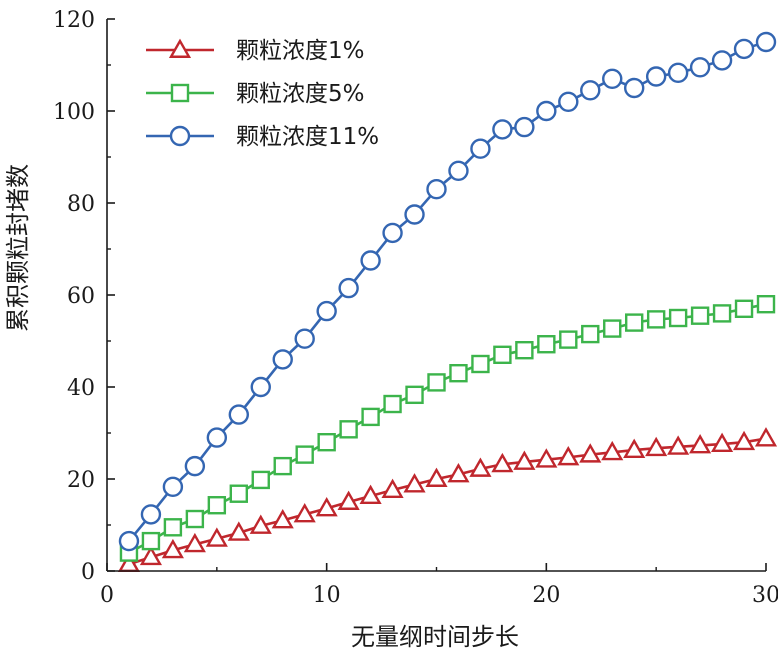 This screenshot has height=655, width=778. I want to click on x-tick-label: 20, so click(546, 595).